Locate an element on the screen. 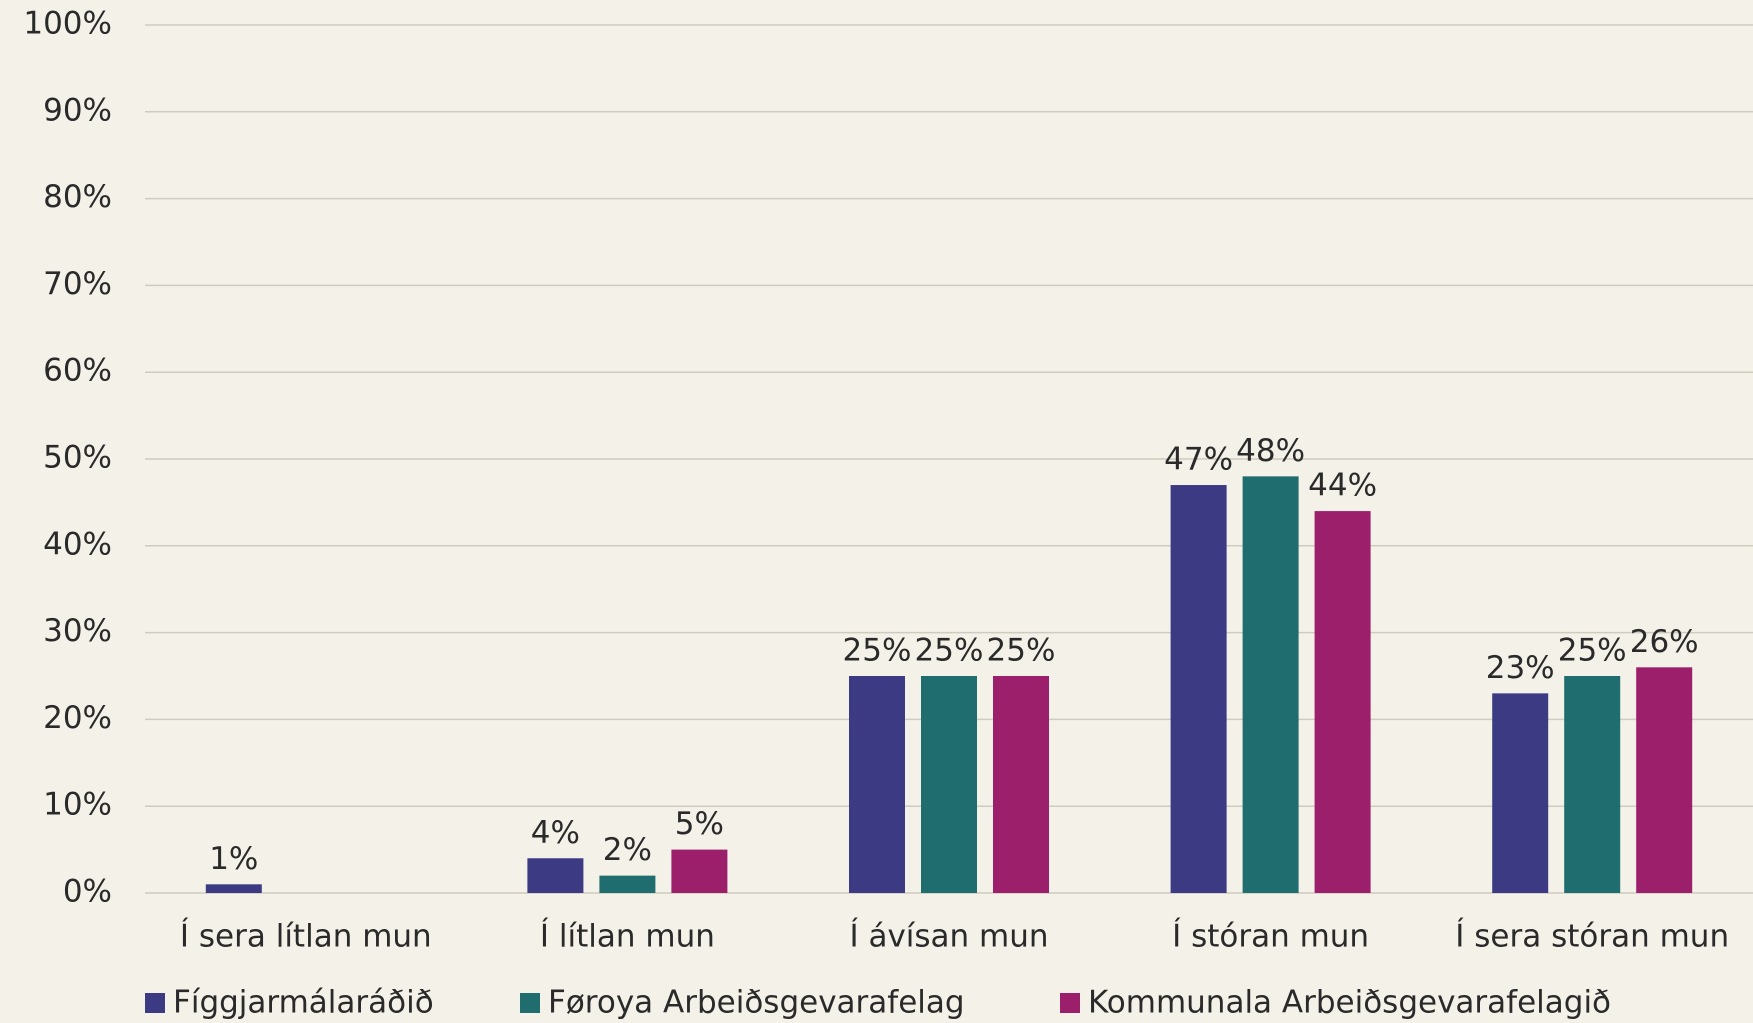  x-tick-label: Í sera stóran mun is located at coordinates (1592, 937).